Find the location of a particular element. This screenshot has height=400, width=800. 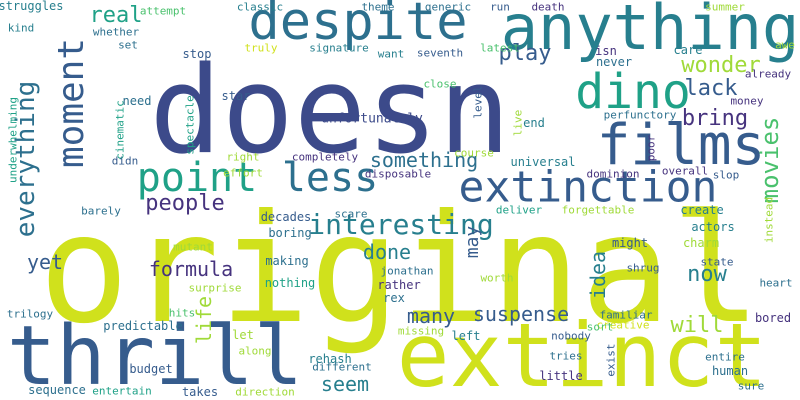

word-budget: budget is located at coordinates (151, 369).